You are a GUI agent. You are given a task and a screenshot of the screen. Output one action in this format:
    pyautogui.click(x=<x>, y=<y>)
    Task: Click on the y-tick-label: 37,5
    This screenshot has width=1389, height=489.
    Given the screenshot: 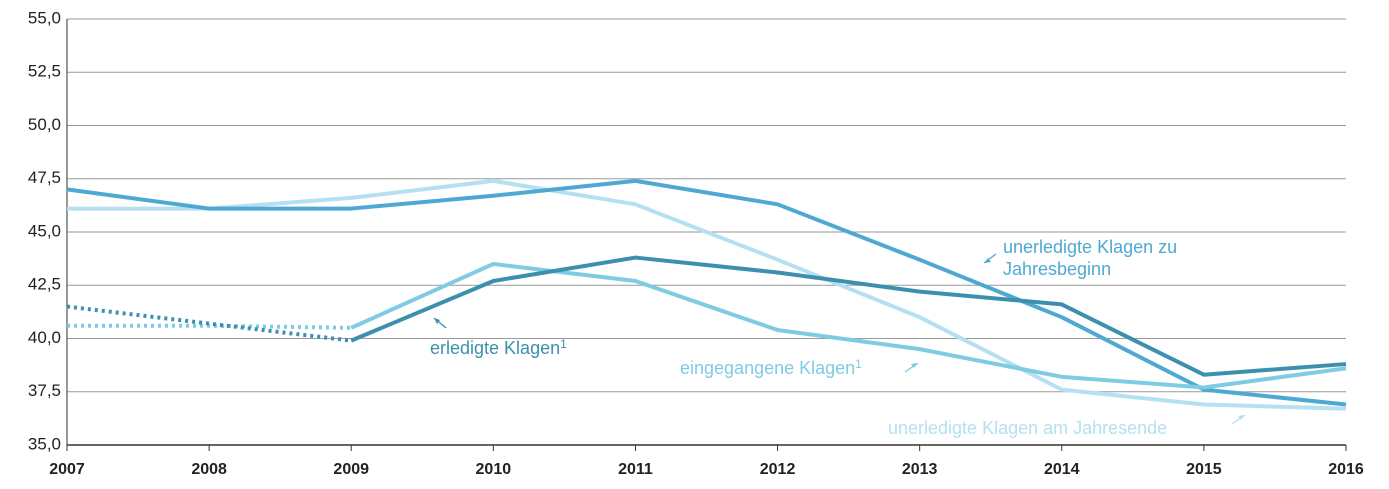 What is the action you would take?
    pyautogui.click(x=44, y=390)
    